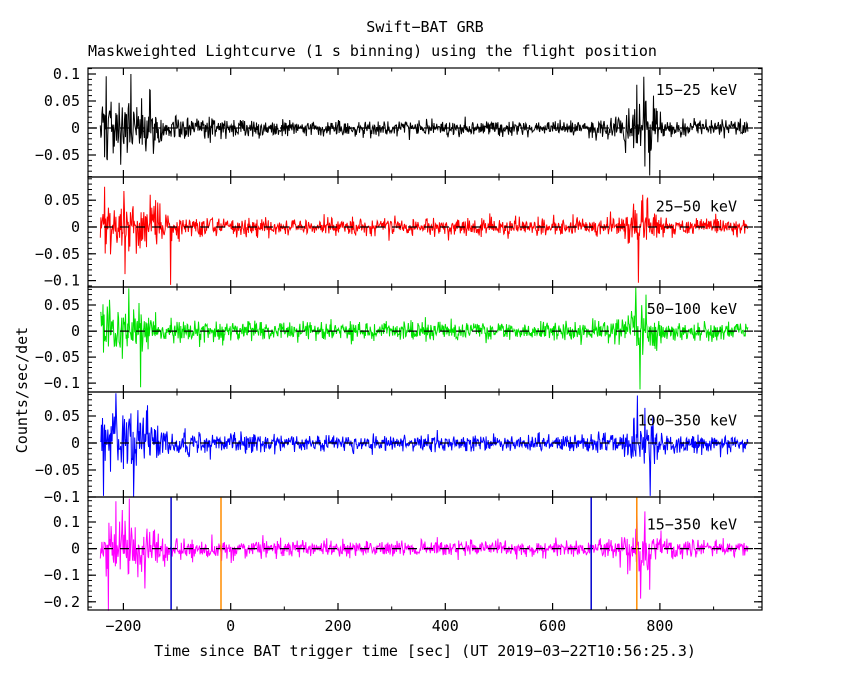 Image resolution: width=850 pixels, height=680 pixels. I want to click on x-tick-label: 200, so click(337, 626).